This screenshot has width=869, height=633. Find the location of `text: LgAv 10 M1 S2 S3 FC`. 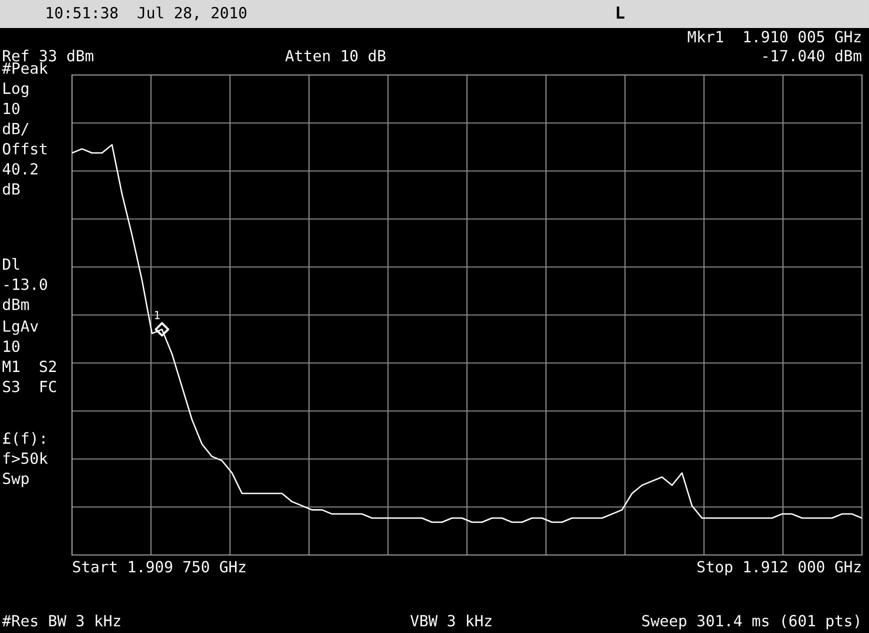

text: LgAv 10 M1 S2 S3 FC is located at coordinates (29, 356).